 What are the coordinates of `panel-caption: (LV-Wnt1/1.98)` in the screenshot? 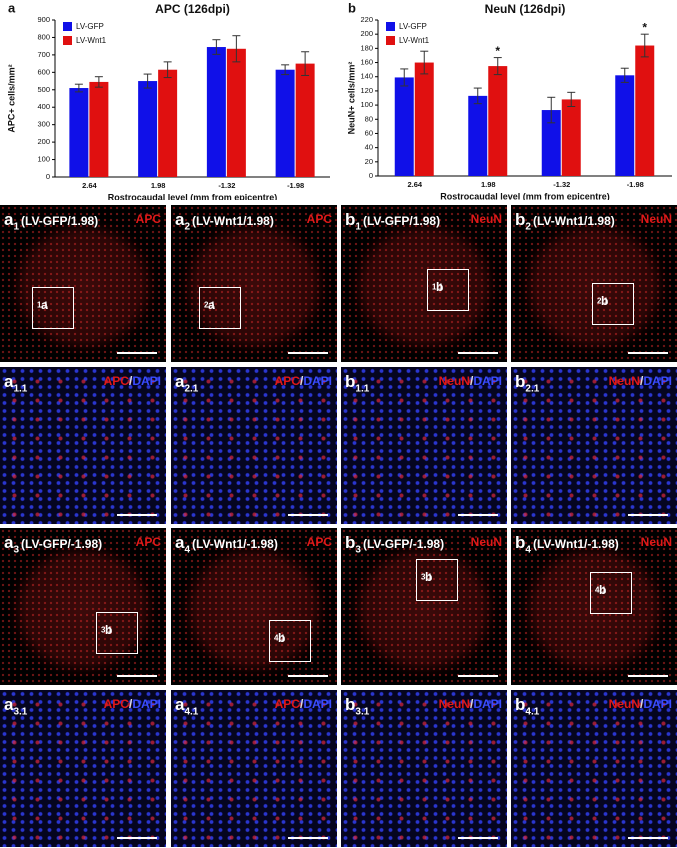 It's located at (573, 221).